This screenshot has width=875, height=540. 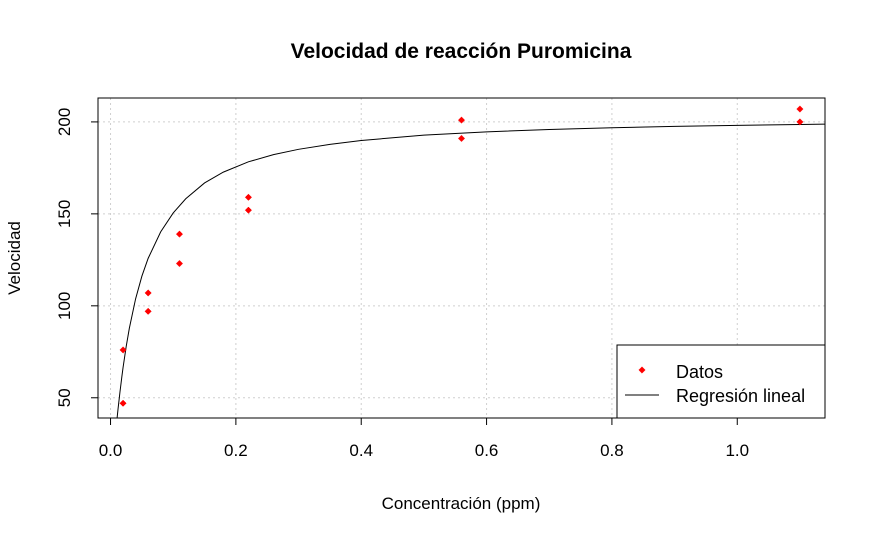 What do you see at coordinates (64, 306) in the screenshot?
I see `y-tick-label: 100` at bounding box center [64, 306].